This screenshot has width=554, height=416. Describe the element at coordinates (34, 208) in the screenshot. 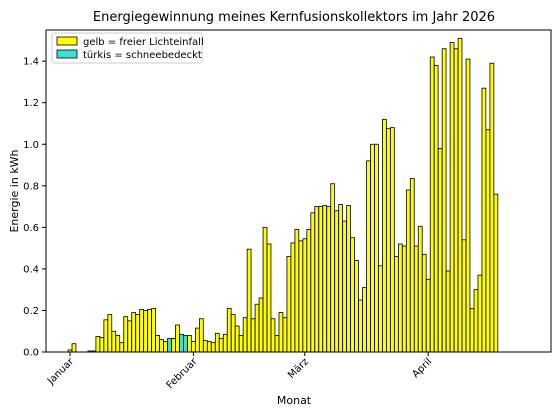

I see `y-axis: 0.0 0.2 0.4 0.6 0.8 1.0 1.2 1.4` at that location.